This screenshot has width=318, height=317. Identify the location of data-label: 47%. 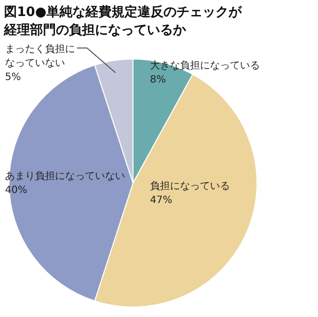
(161, 200).